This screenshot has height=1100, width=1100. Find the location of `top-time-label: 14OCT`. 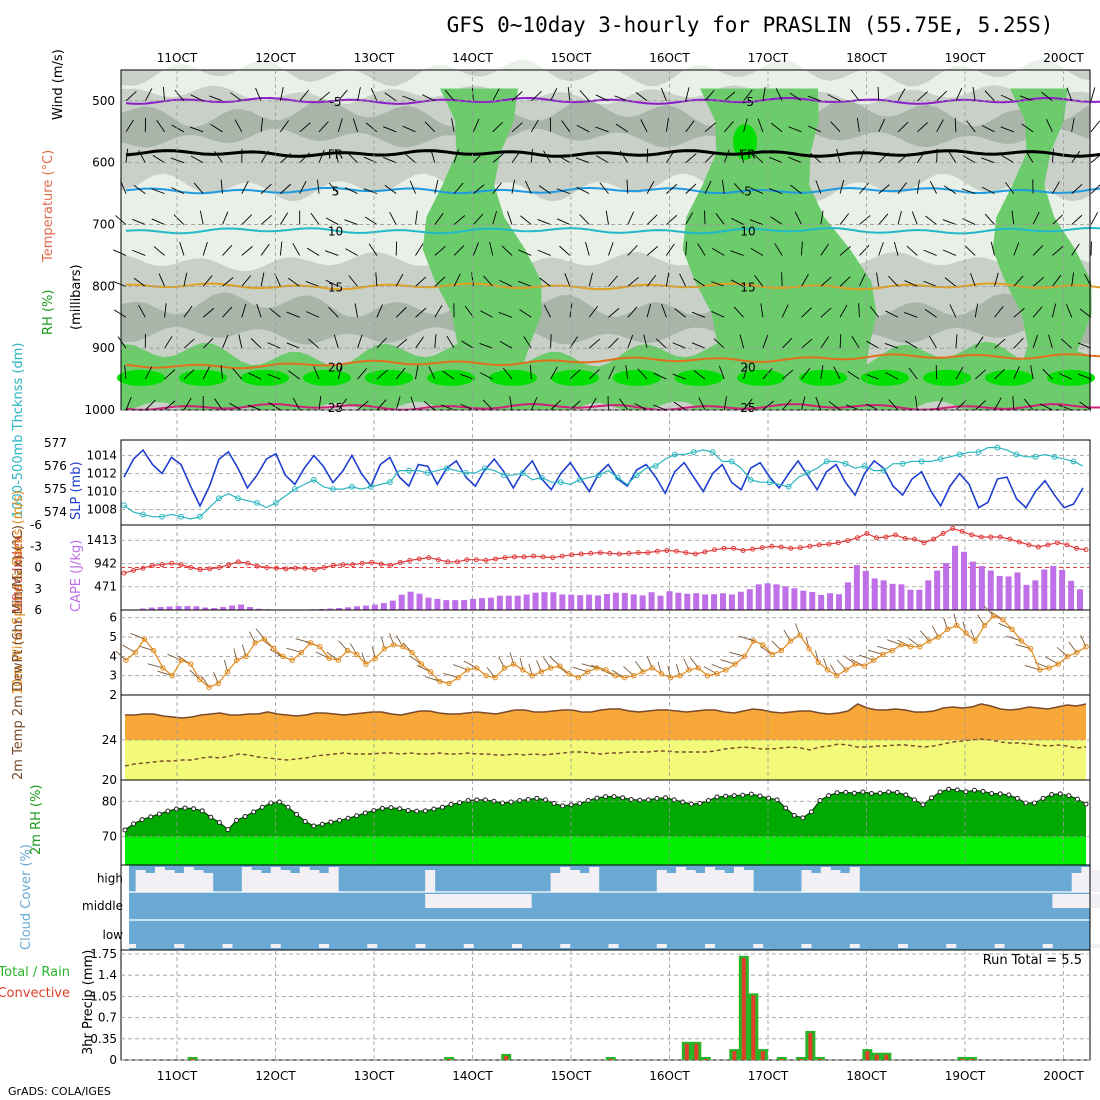

top-time-label: 14OCT is located at coordinates (472, 58).